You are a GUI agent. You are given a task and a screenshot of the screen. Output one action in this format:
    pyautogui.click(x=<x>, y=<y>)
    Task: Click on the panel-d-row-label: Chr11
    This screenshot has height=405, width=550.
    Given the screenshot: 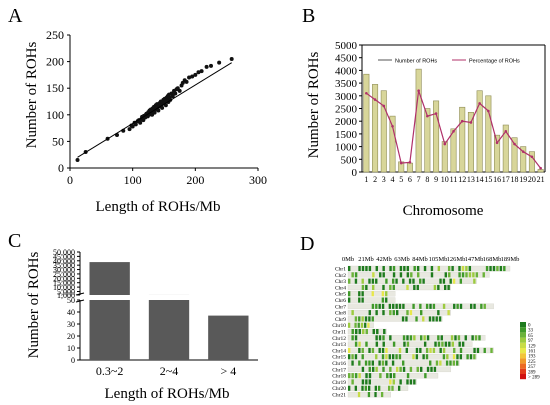 What is the action you would take?
    pyautogui.click(x=339, y=333)
    